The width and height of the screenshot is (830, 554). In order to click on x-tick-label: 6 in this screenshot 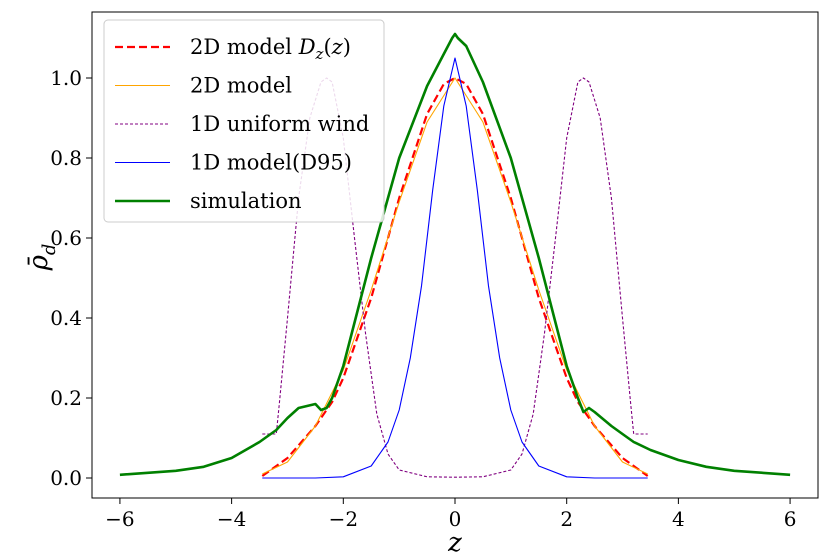, I will do `click(790, 519)`.